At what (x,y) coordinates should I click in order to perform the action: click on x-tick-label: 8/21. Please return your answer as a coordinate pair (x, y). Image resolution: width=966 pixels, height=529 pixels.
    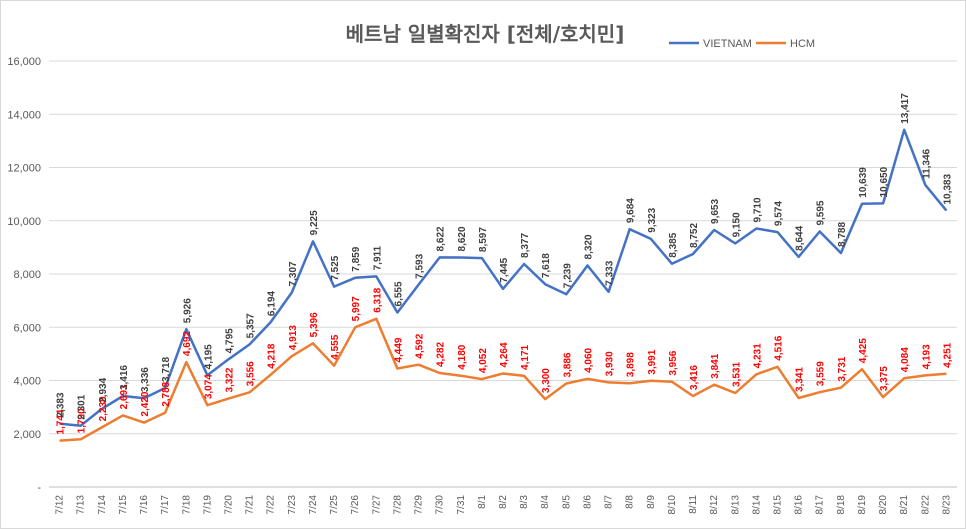
    Looking at the image, I should click on (904, 505).